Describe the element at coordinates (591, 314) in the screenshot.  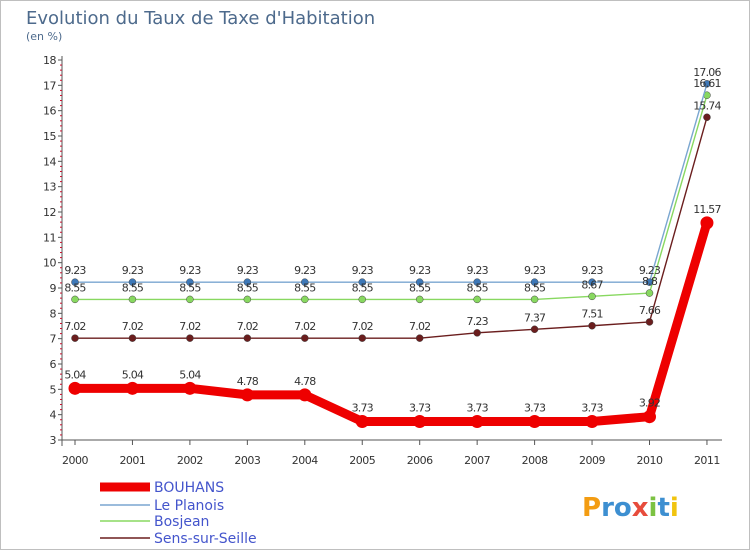
I see `data-label-sens-sur-seille: 7.51` at that location.